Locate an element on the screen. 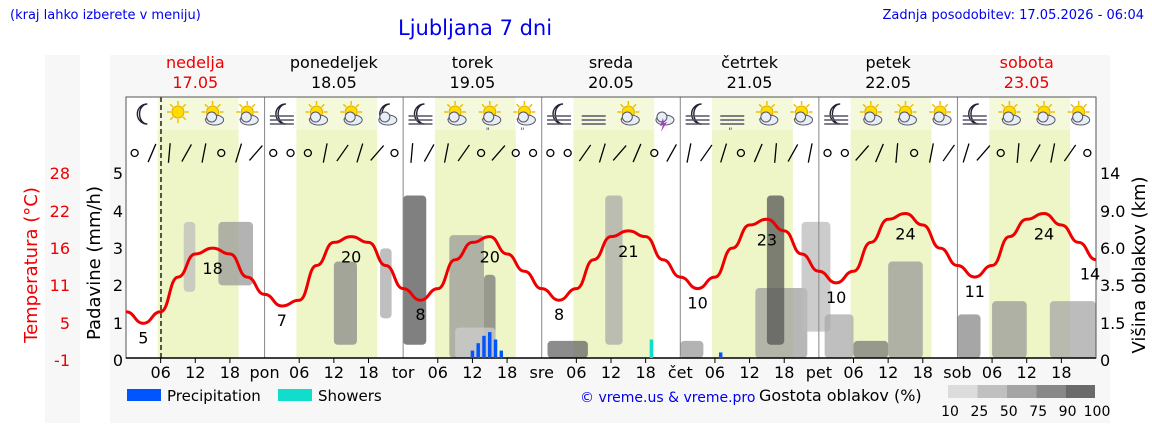  shower-legend-swatch is located at coordinates (295, 395).